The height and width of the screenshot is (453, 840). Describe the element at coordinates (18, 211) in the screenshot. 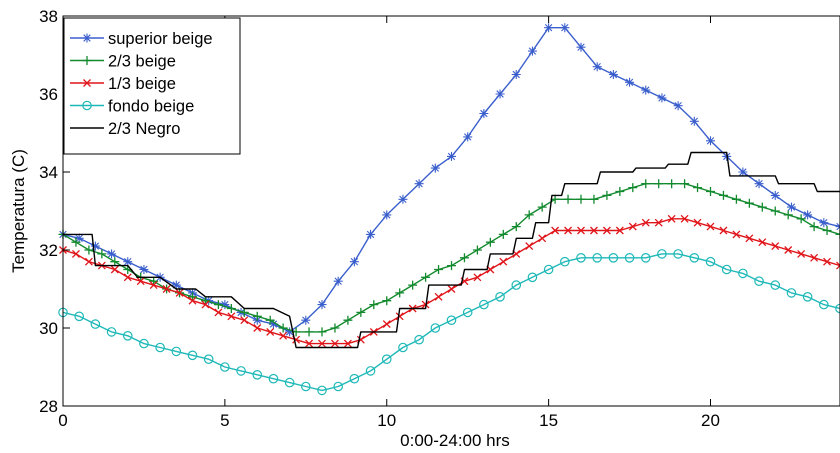

I see `y-axis-label: Temperatura (C)` at that location.